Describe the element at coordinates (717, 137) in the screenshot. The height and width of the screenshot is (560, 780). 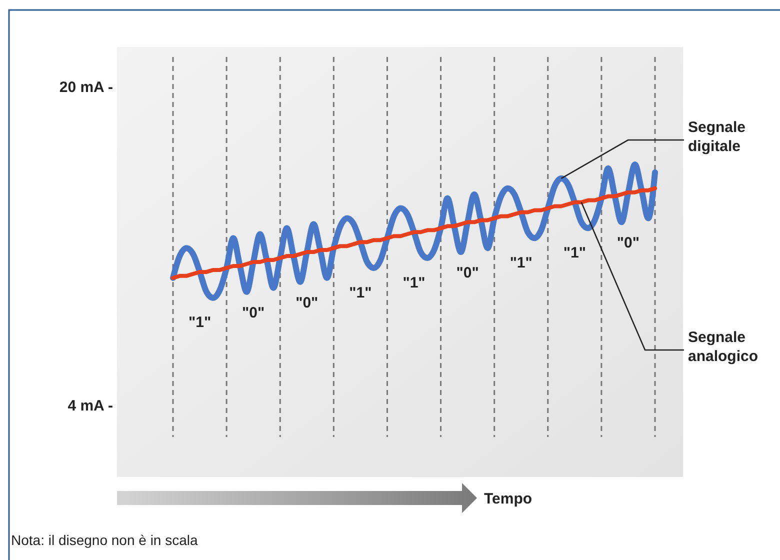
I see `text: Segnale digitale` at that location.